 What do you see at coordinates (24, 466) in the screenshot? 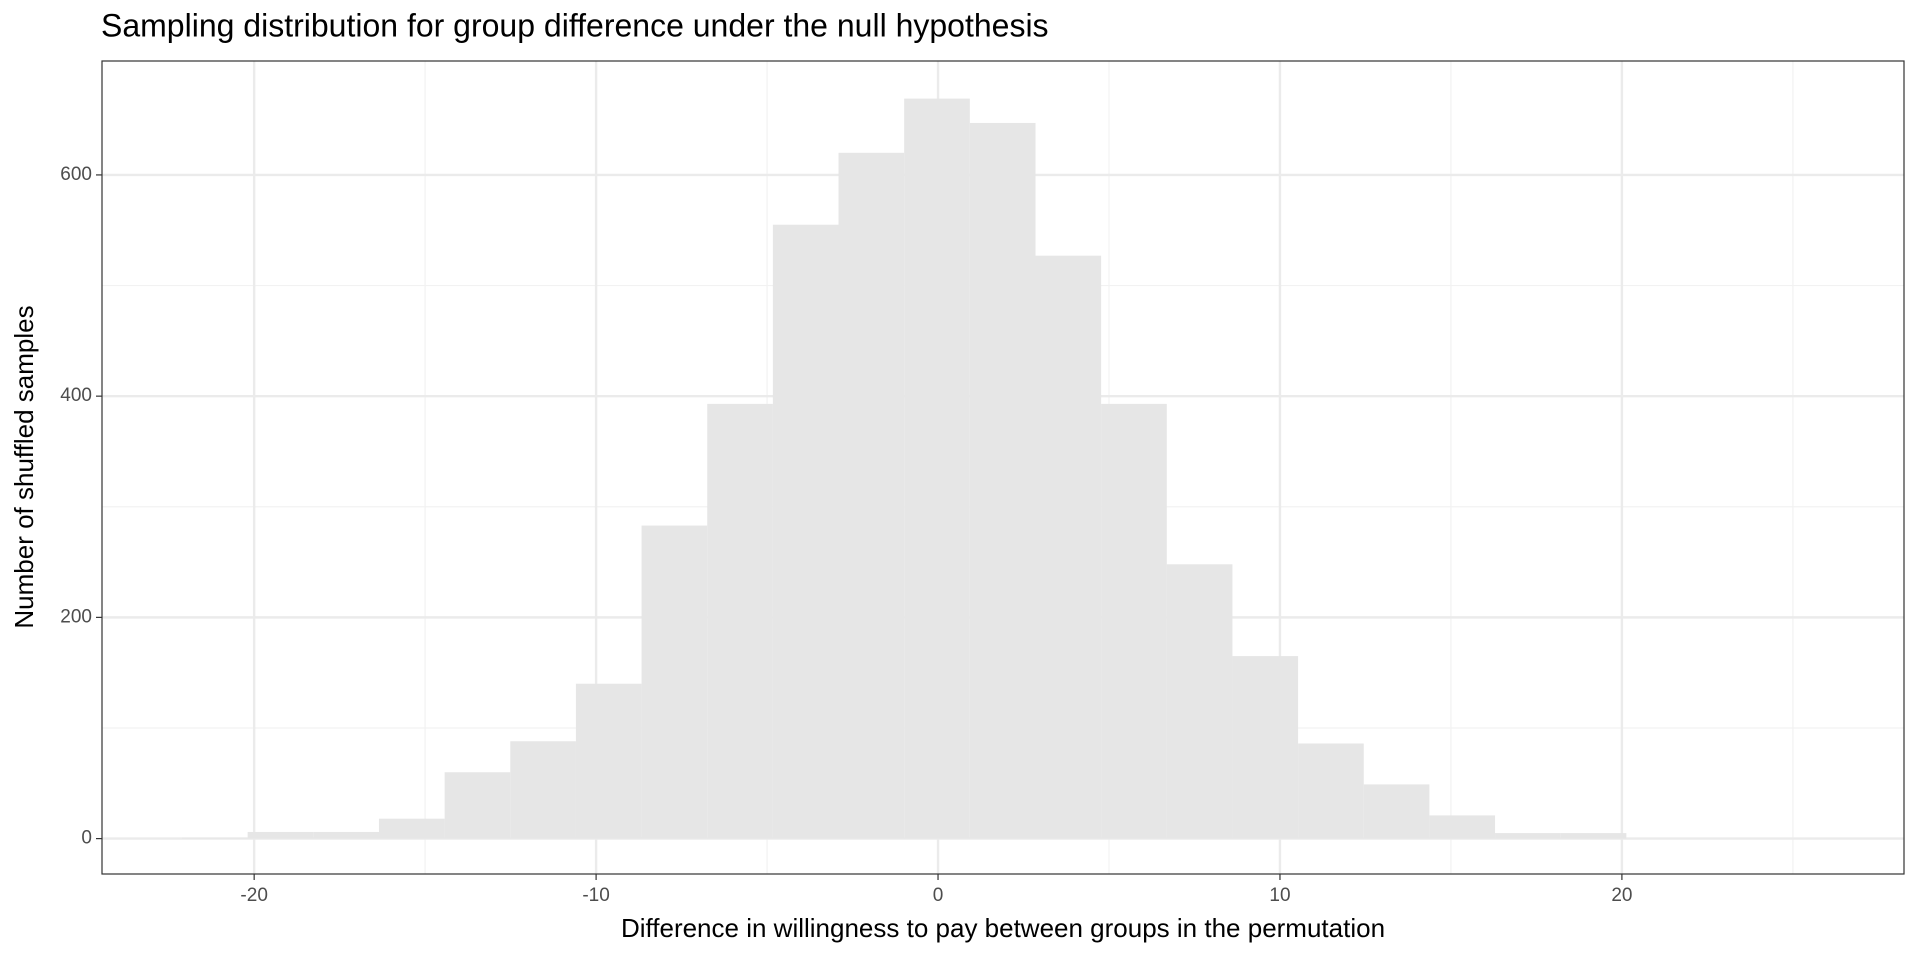
I see `y-axis-label: Number of shuffled samples` at bounding box center [24, 466].